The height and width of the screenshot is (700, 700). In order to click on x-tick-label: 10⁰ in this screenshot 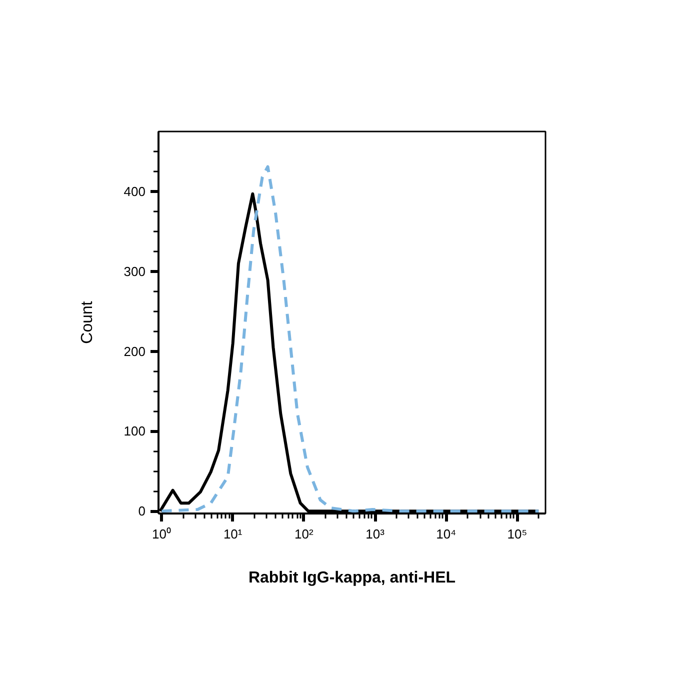, I will do `click(162, 534)`.